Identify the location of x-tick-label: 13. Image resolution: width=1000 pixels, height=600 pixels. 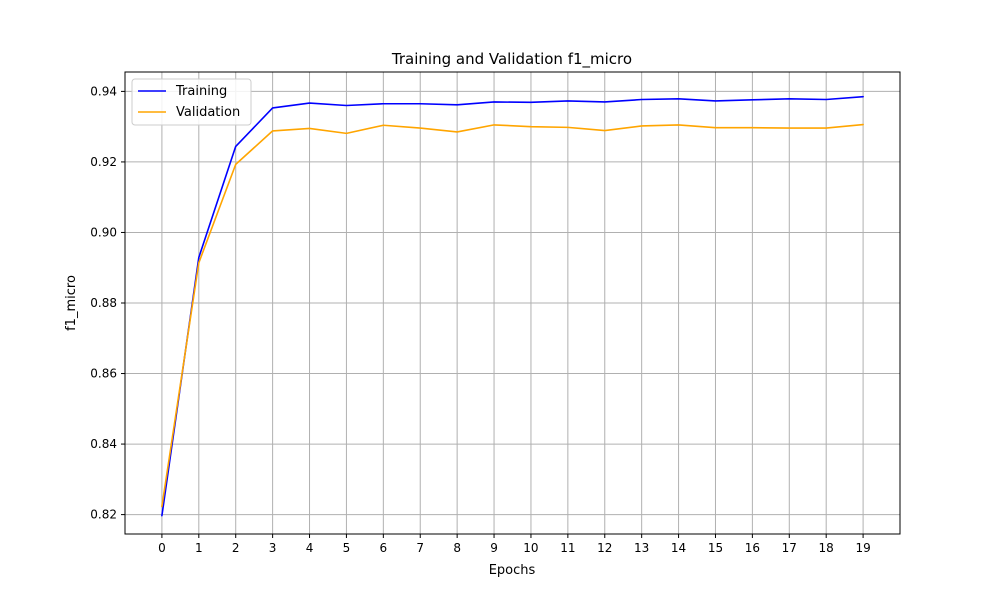
(641, 548).